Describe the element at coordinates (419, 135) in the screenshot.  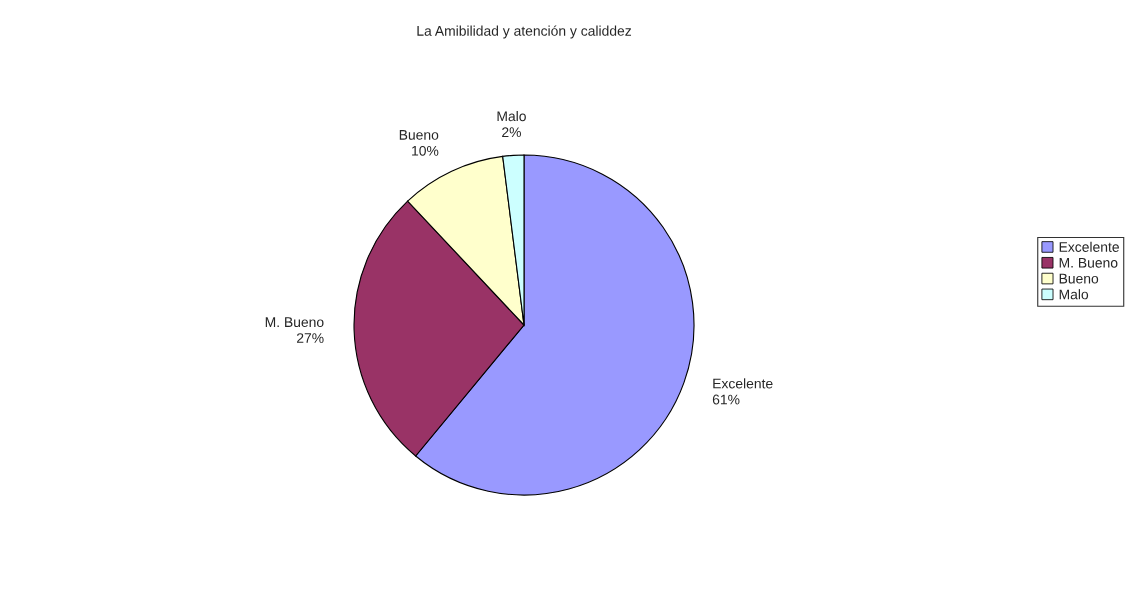
I see `slice-label: Bueno` at that location.